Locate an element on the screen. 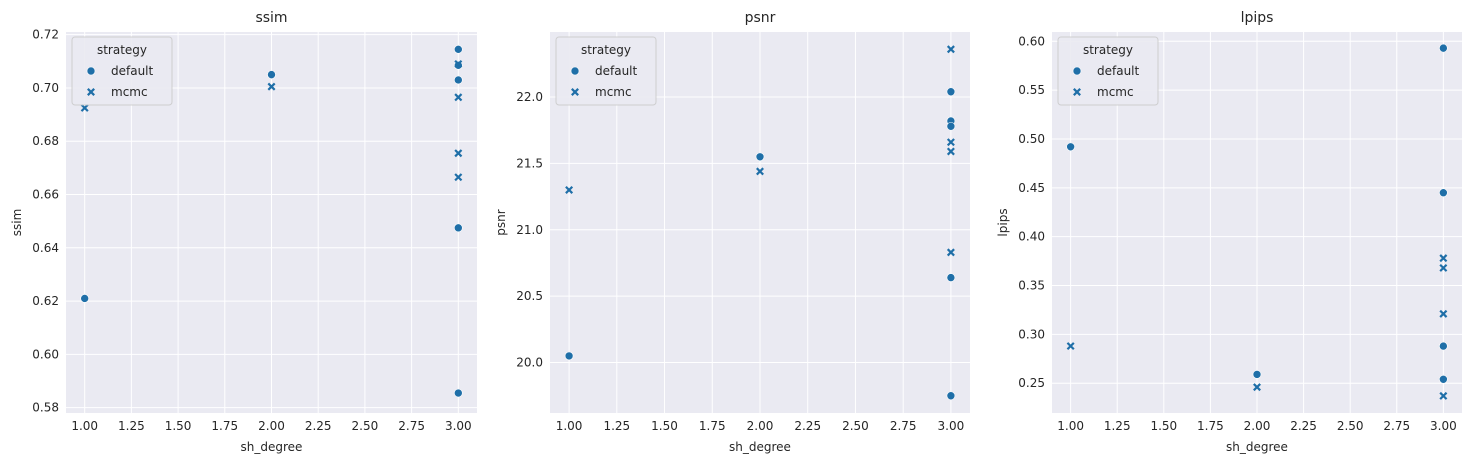 The height and width of the screenshot is (468, 1471). y-tick-label: 0.72 is located at coordinates (45, 35).